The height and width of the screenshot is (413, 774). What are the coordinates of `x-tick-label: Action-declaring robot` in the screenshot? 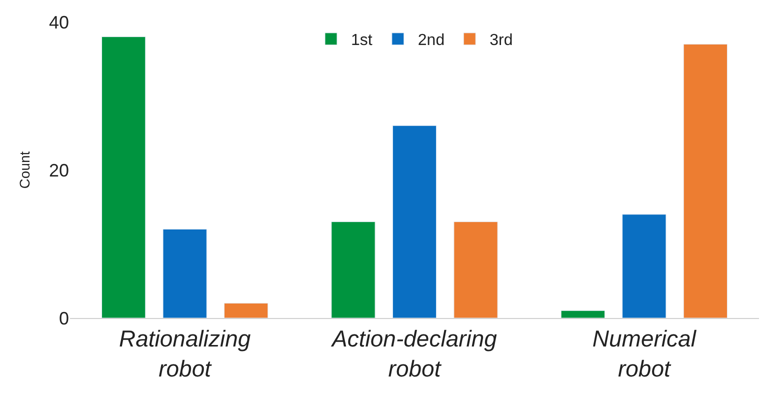 It's located at (414, 354).